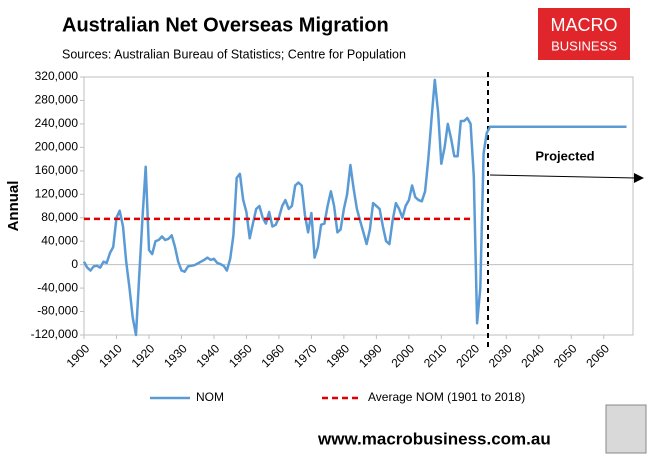  What do you see at coordinates (446, 397) in the screenshot?
I see `legend-label: Average NOM (1901 to 2018)` at bounding box center [446, 397].